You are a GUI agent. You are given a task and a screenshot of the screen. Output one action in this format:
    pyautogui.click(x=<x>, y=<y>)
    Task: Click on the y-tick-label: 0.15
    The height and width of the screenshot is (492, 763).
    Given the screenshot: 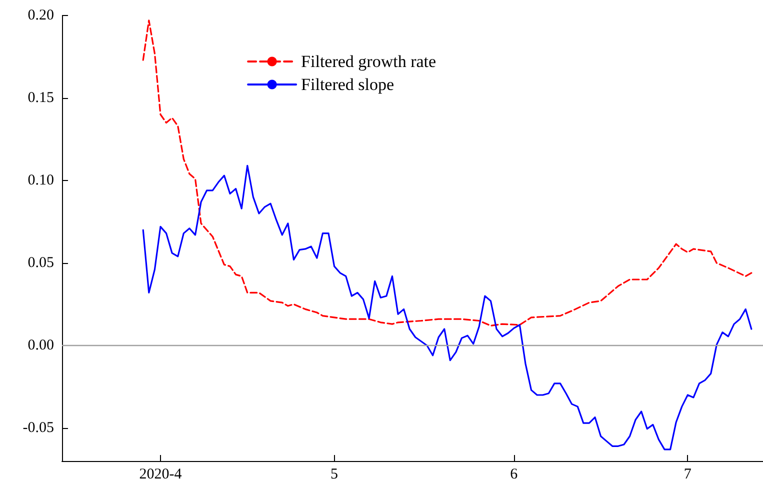 What is the action you would take?
    pyautogui.click(x=41, y=98)
    